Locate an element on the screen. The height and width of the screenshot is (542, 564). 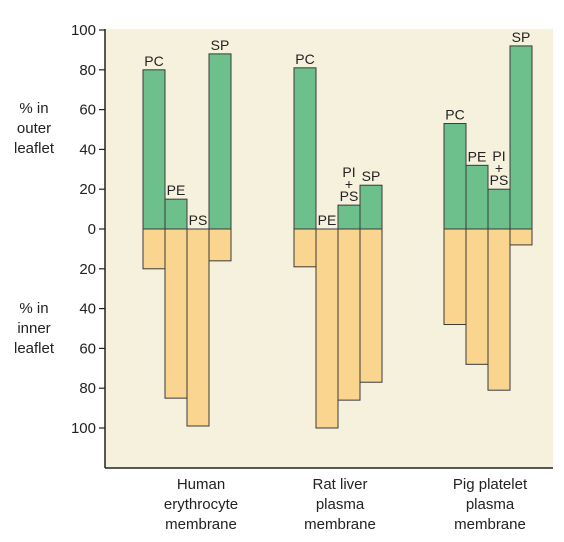
bar-label-ps: PS is located at coordinates (198, 220).